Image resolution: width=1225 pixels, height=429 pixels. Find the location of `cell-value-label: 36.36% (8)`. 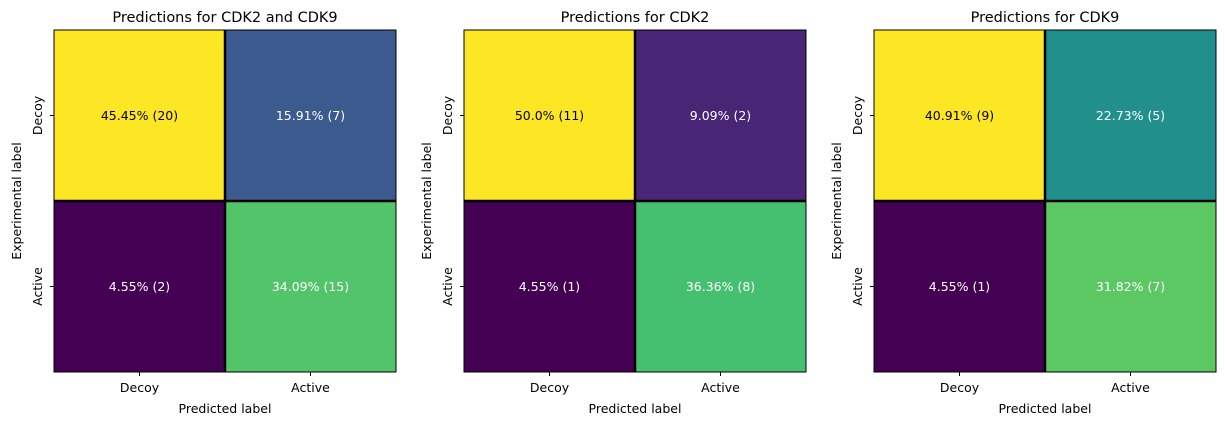

cell-value-label: 36.36% (8) is located at coordinates (720, 286).